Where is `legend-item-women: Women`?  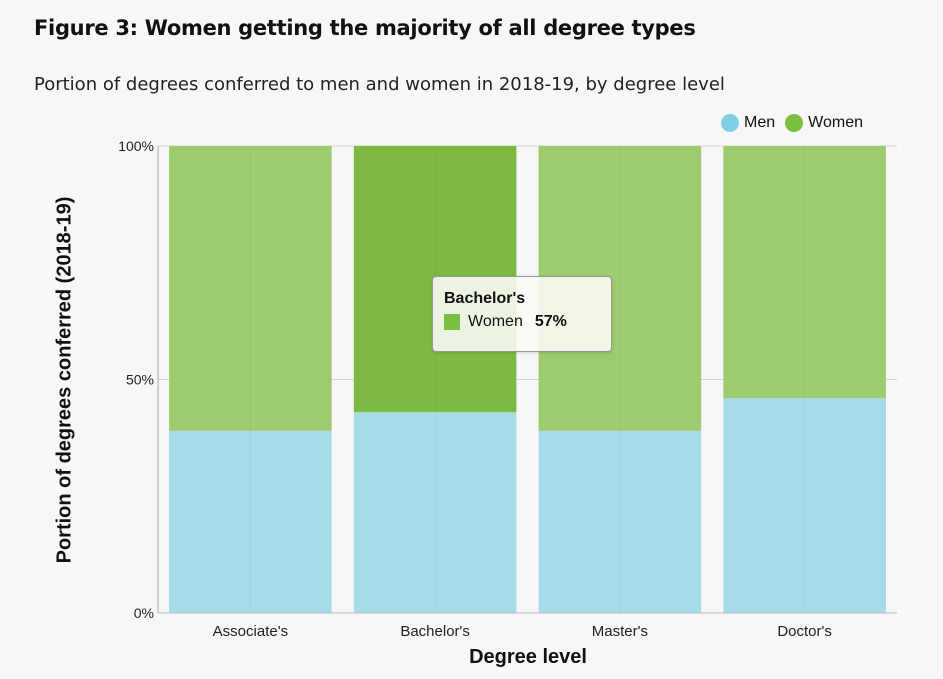 legend-item-women: Women is located at coordinates (824, 123).